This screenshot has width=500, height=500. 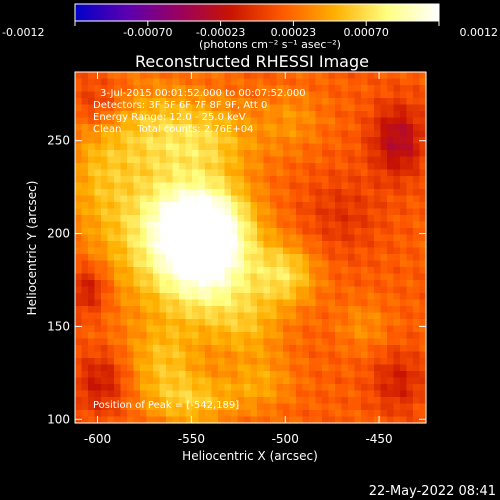 I want to click on colorbar-tick-label: -0.00070, so click(x=147, y=32).